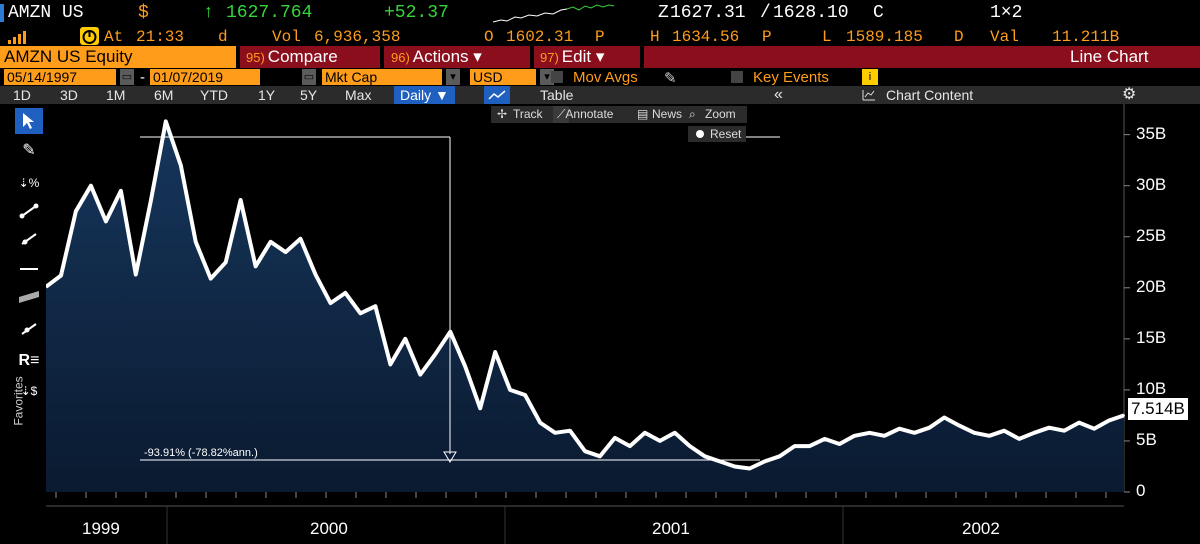 This screenshot has height=544, width=1200. What do you see at coordinates (357, 37) in the screenshot?
I see `volume-value: 6,936,358` at bounding box center [357, 37].